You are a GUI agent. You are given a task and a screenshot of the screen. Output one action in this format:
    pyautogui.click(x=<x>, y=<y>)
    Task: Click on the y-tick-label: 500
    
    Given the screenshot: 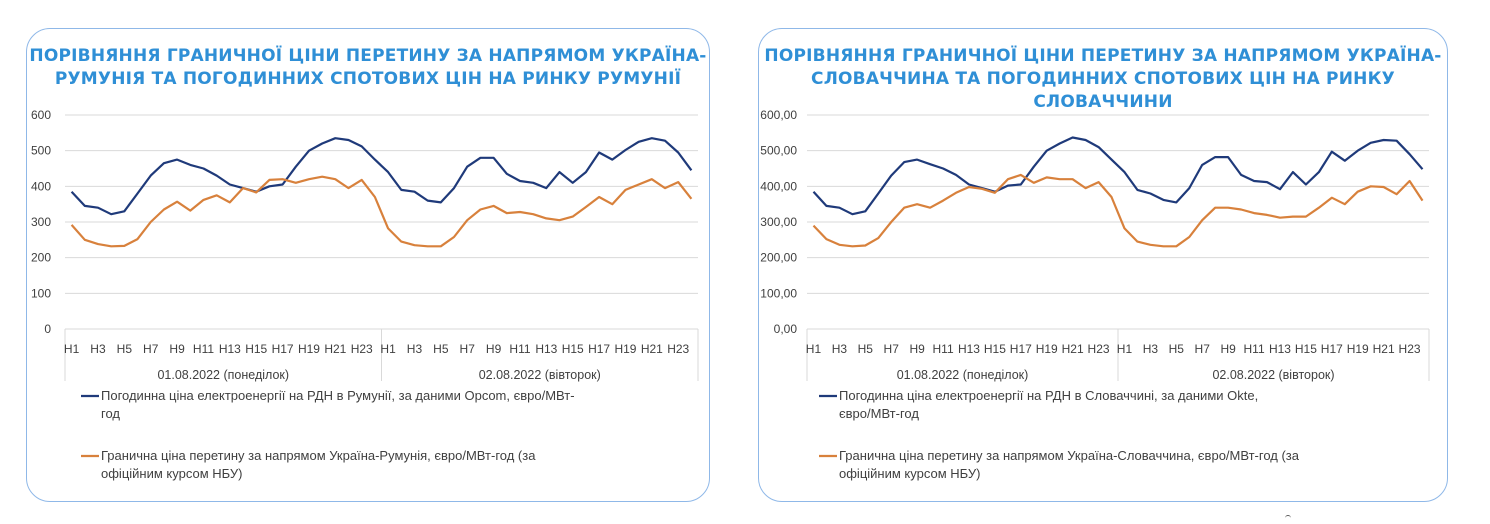 What is the action you would take?
    pyautogui.click(x=41, y=151)
    